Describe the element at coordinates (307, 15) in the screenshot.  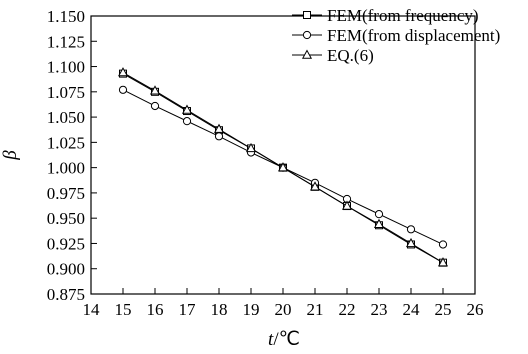
I see `legend-marker-square` at that location.